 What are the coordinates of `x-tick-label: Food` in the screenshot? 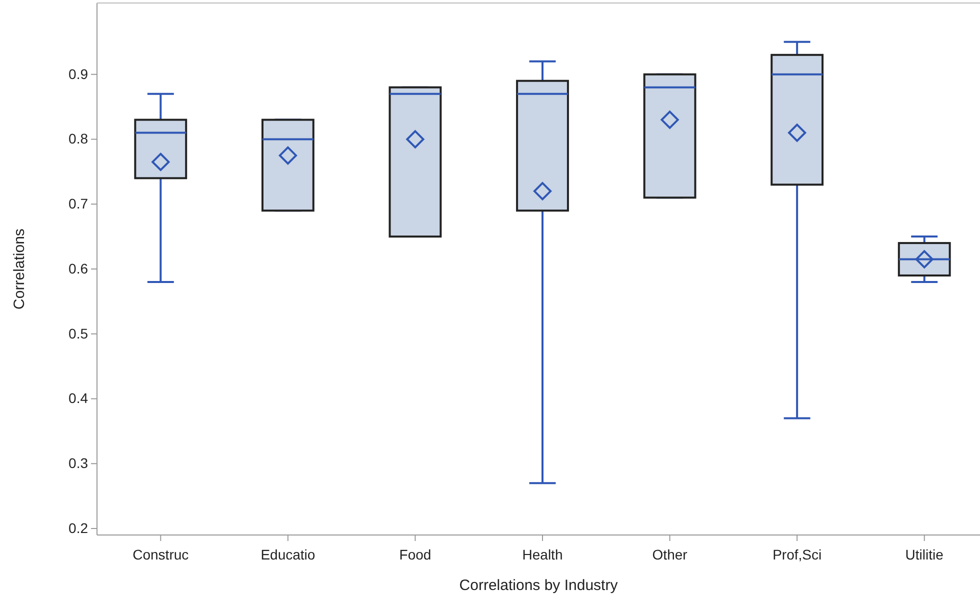 It's located at (415, 554).